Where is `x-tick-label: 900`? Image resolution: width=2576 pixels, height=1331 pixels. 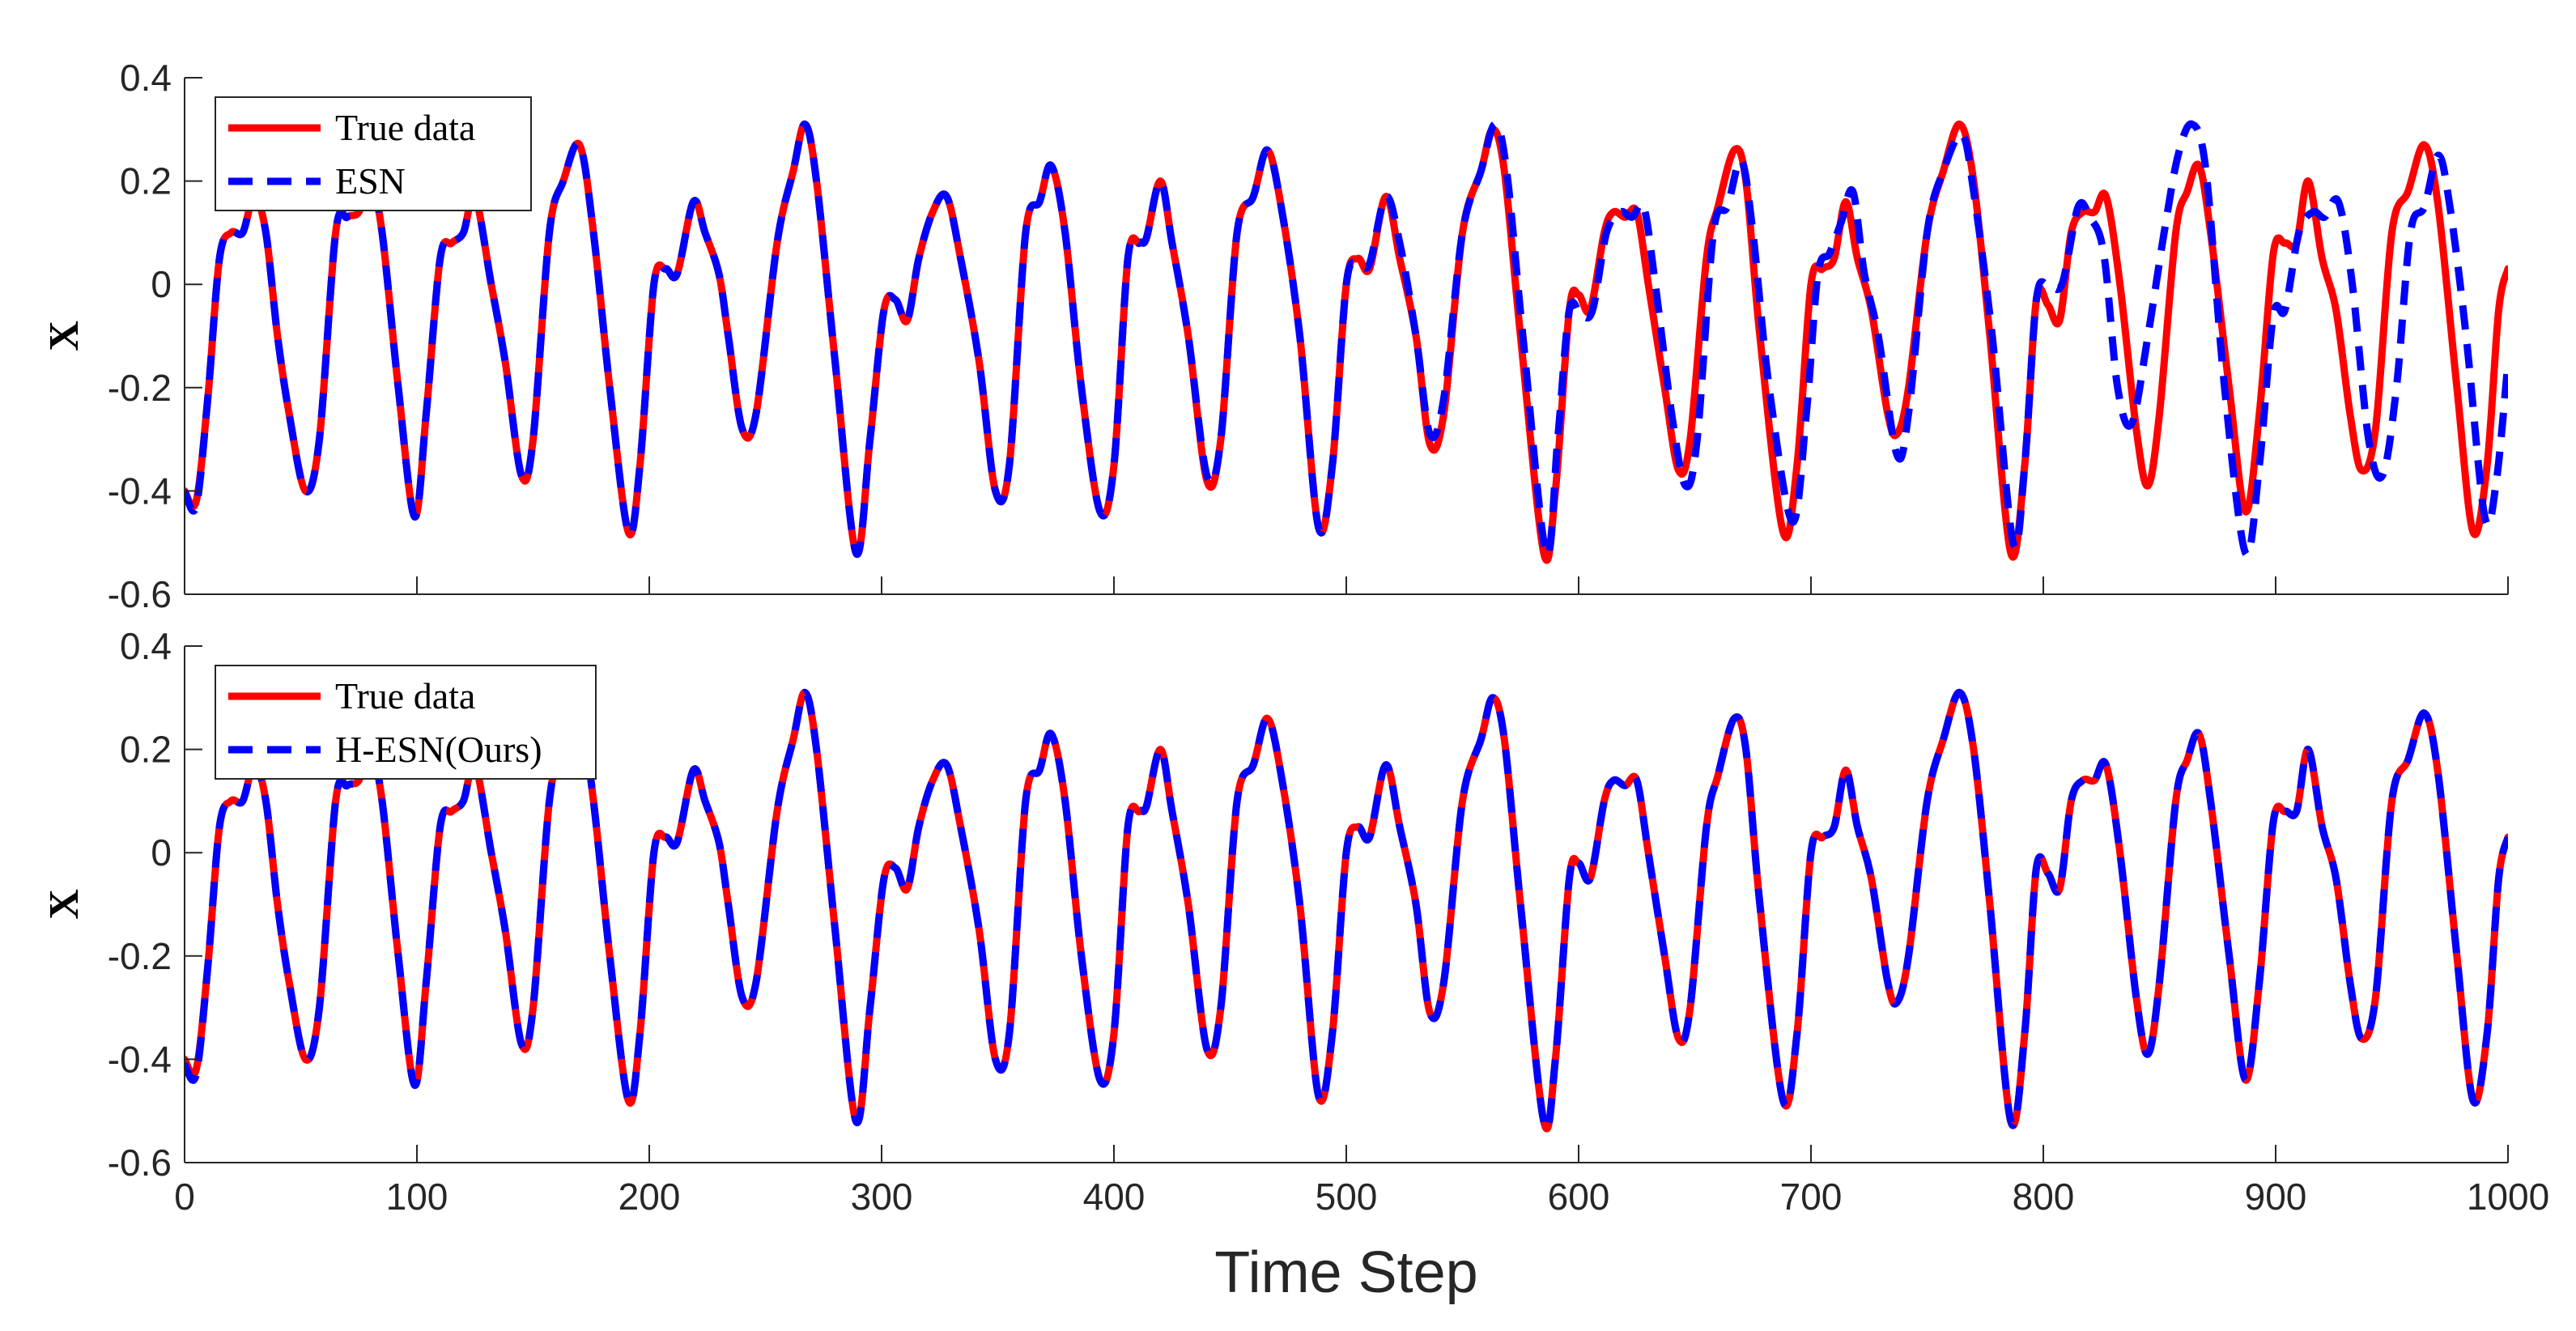 x-tick-label: 900 is located at coordinates (2276, 1197).